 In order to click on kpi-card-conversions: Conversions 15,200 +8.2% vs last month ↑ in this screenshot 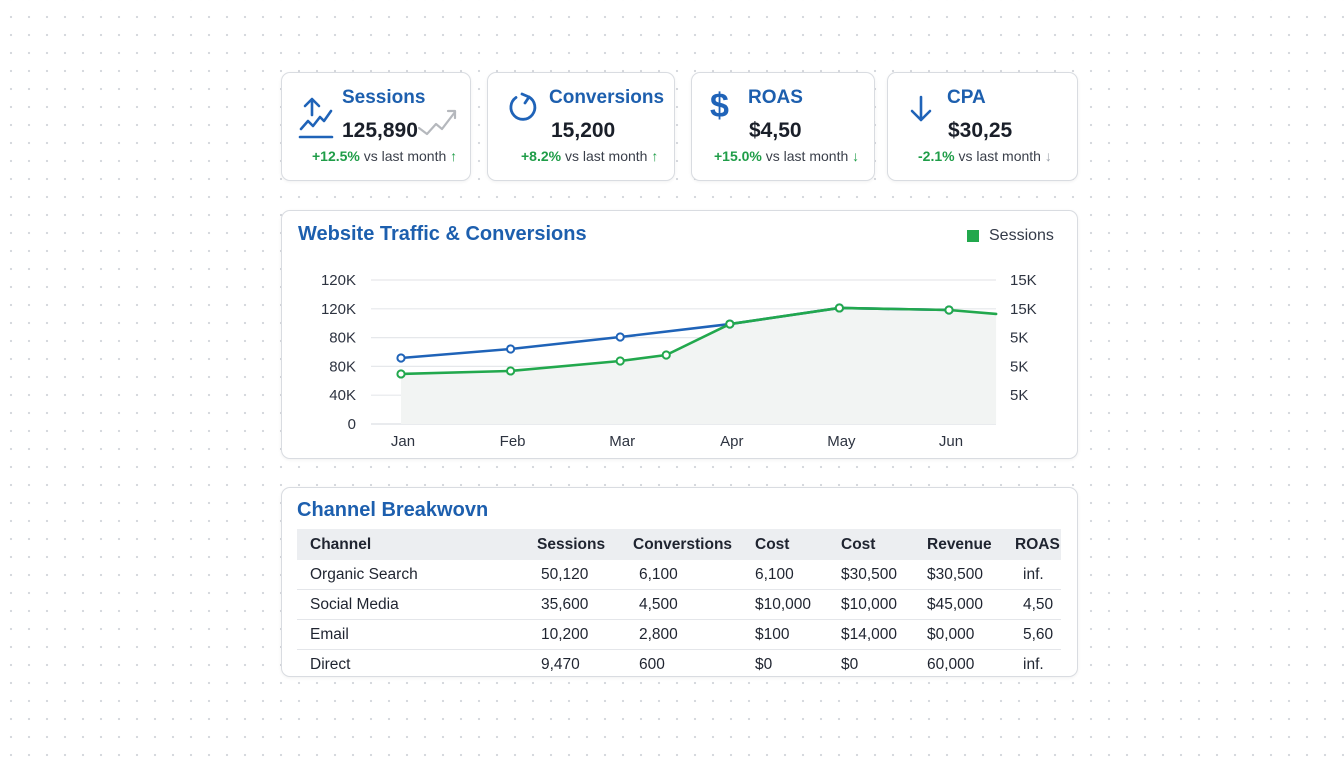, I will do `click(581, 126)`.